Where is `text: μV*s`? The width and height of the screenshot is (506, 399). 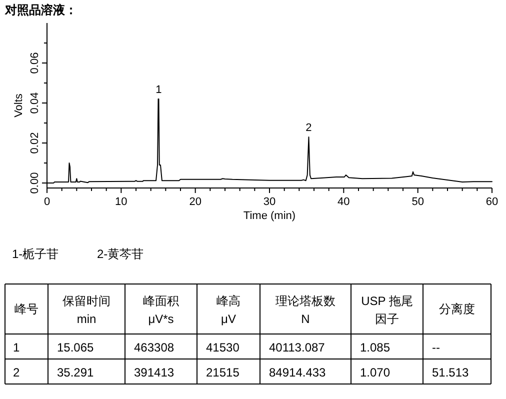 text: μV*s is located at coordinates (161, 319).